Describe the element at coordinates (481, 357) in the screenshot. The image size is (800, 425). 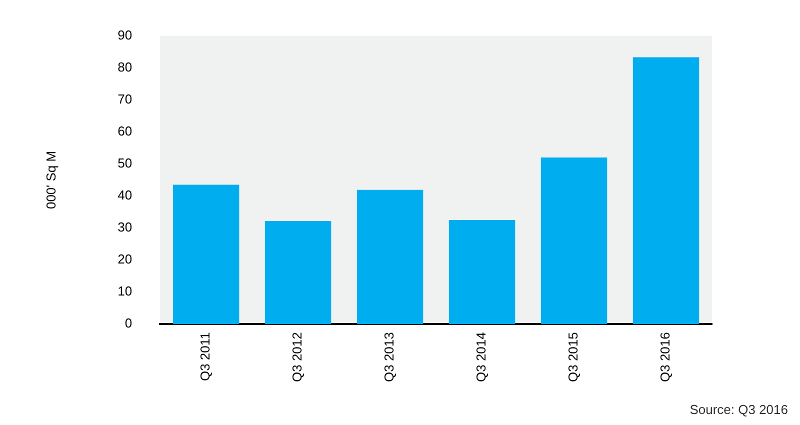
I see `x-tick-label: Q3 2014` at that location.